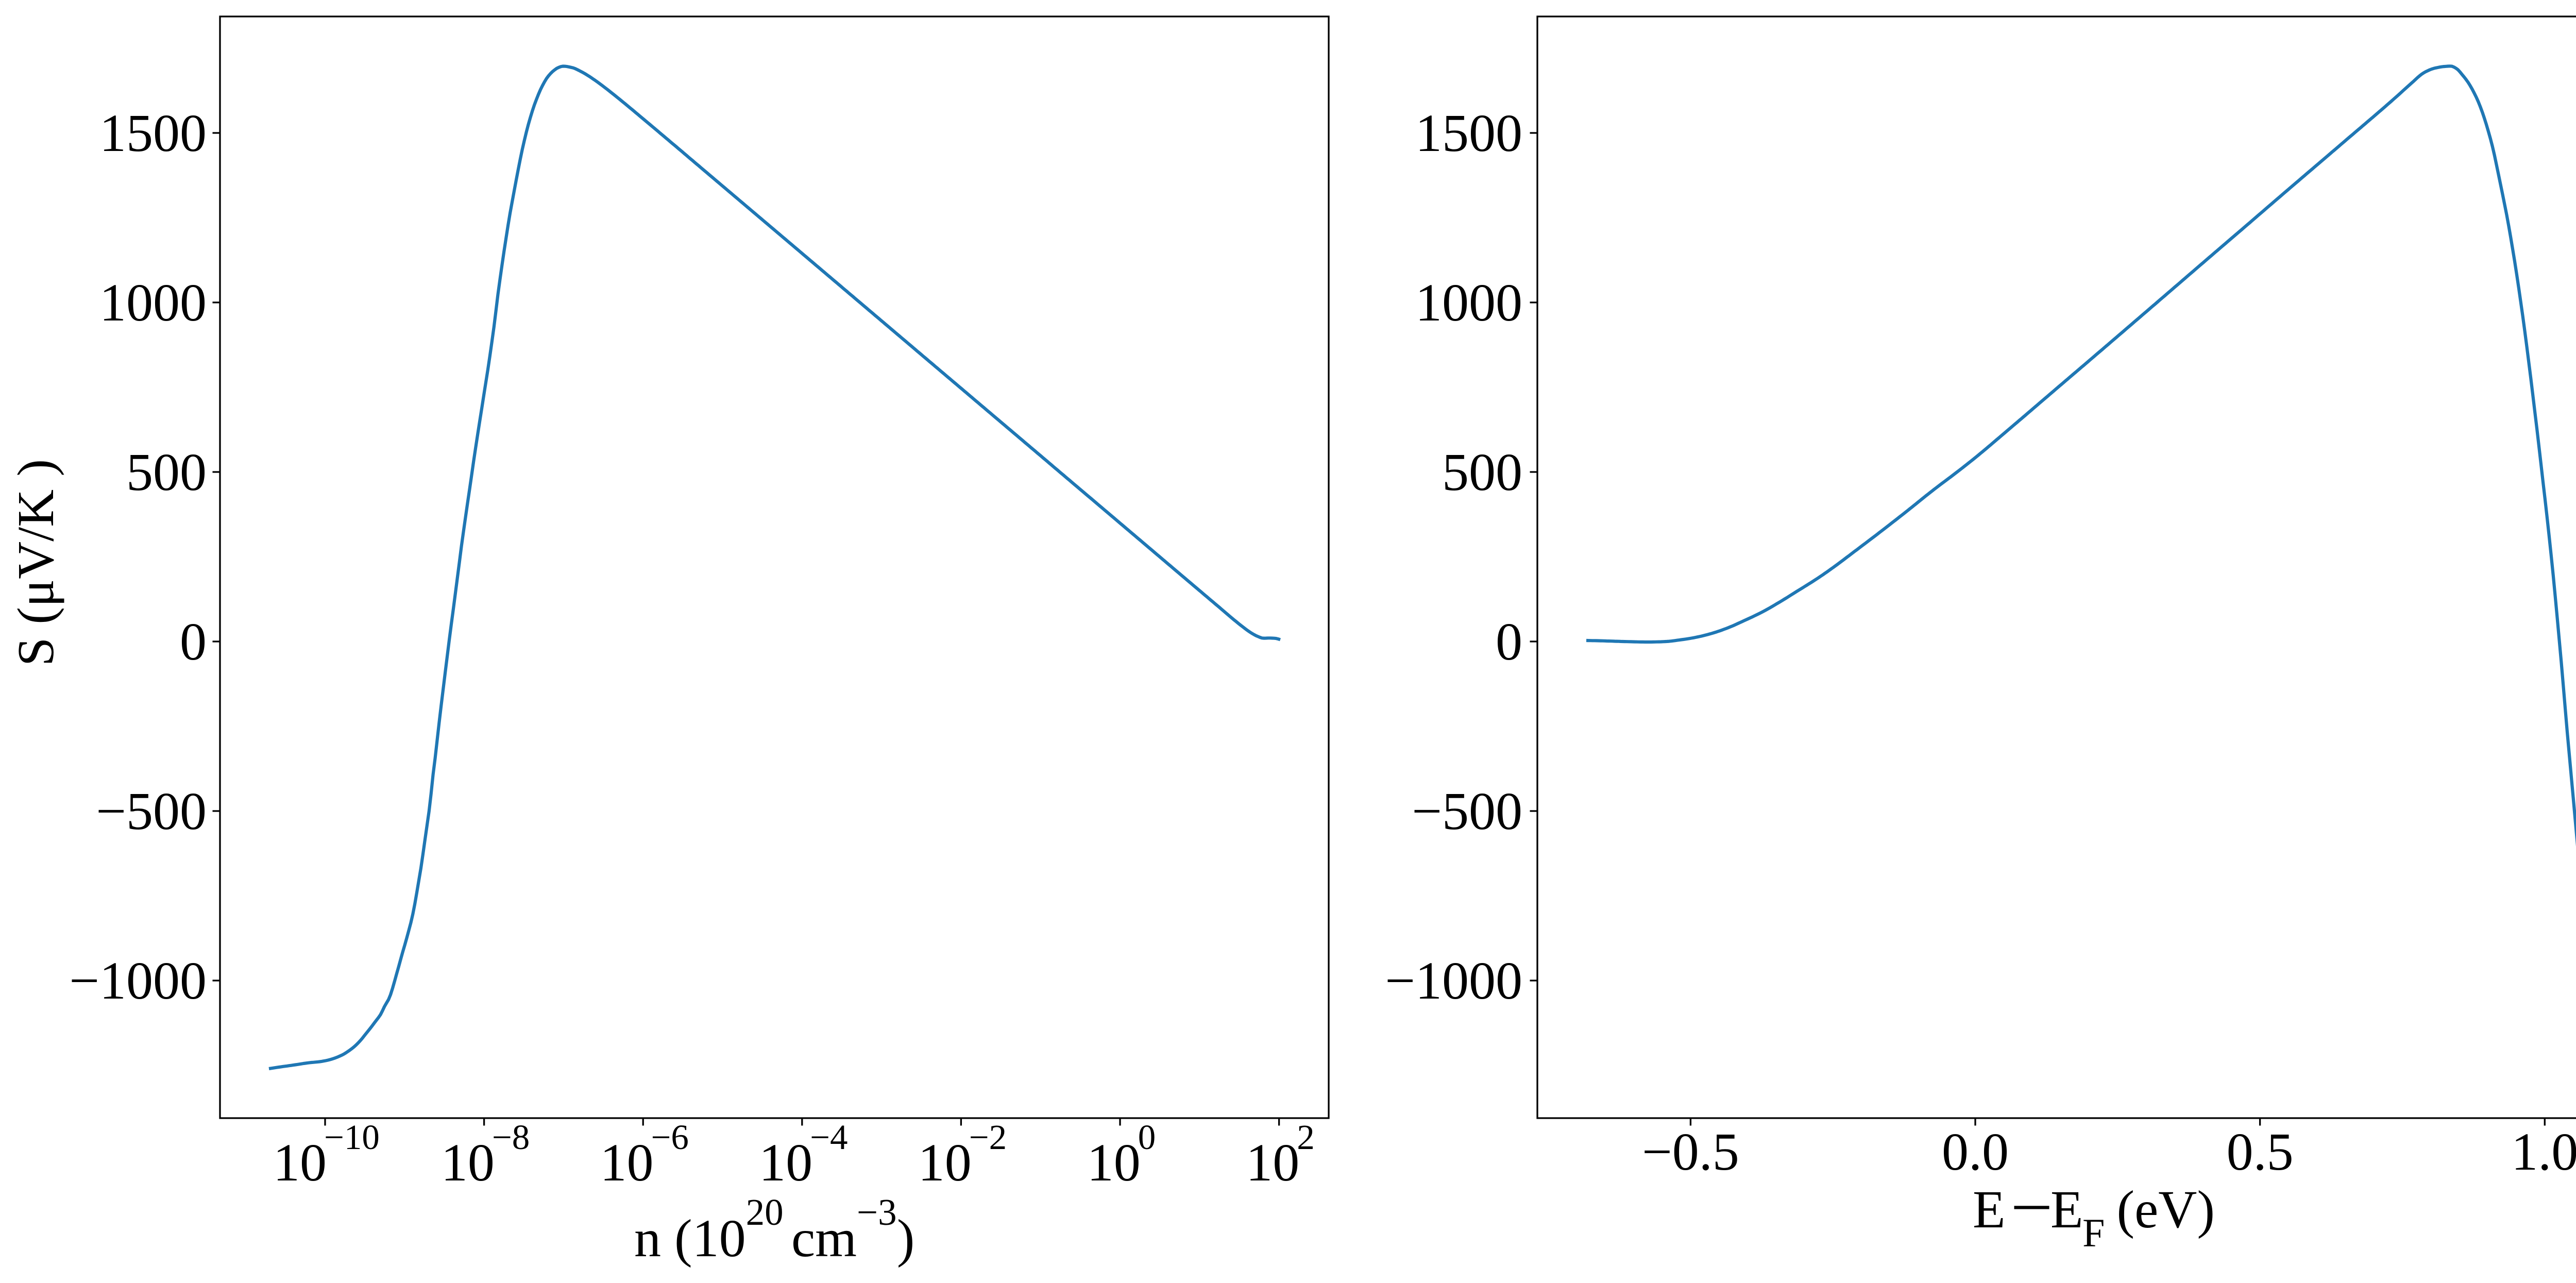  Describe the element at coordinates (1690, 1151) in the screenshot. I see `svg-text: −0.5` at that location.